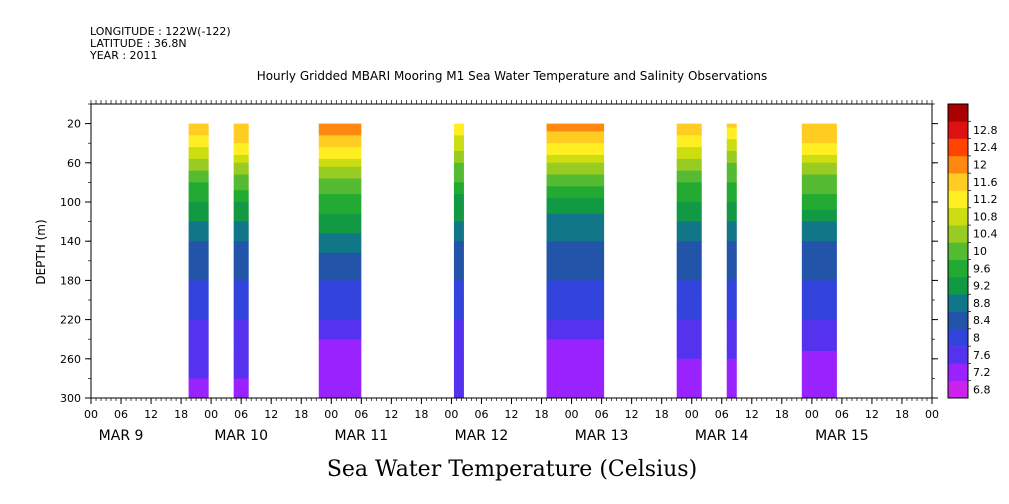 This screenshot has width=1009, height=504. Describe the element at coordinates (70, 398) in the screenshot. I see `y-tick-label: 300` at that location.